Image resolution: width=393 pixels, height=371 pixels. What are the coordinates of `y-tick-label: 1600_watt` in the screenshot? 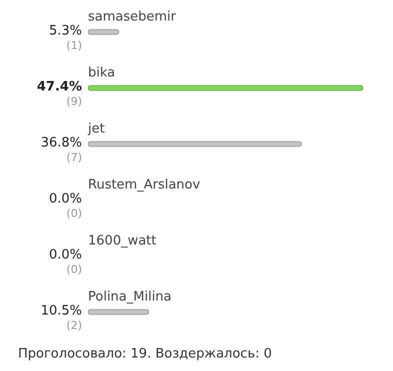 It's located at (122, 240).